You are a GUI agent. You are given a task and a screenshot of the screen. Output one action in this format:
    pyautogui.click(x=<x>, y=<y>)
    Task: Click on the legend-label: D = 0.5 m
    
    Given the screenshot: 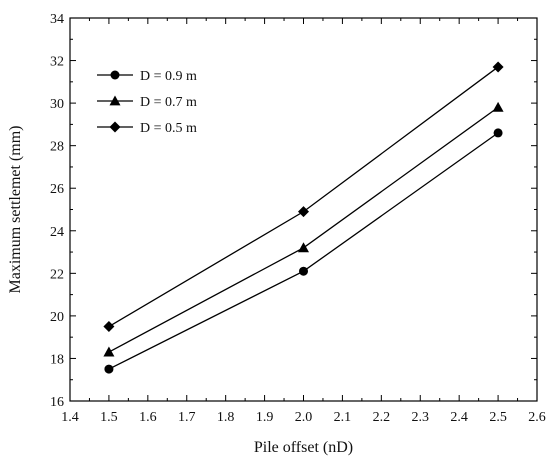 What is the action you would take?
    pyautogui.click(x=168, y=128)
    